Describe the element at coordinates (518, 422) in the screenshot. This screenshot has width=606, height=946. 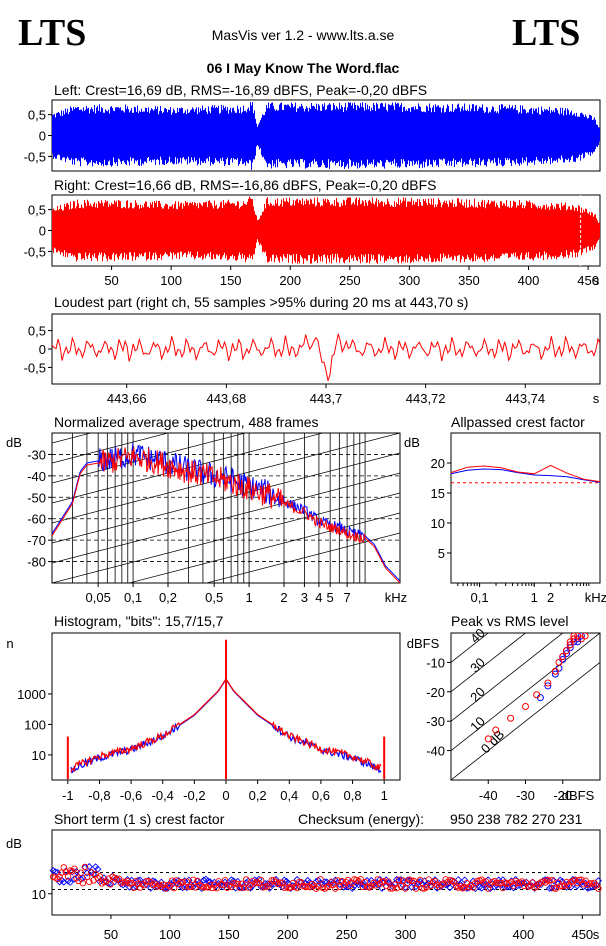
I see `allpass-title: Allpassed crest factor` at that location.